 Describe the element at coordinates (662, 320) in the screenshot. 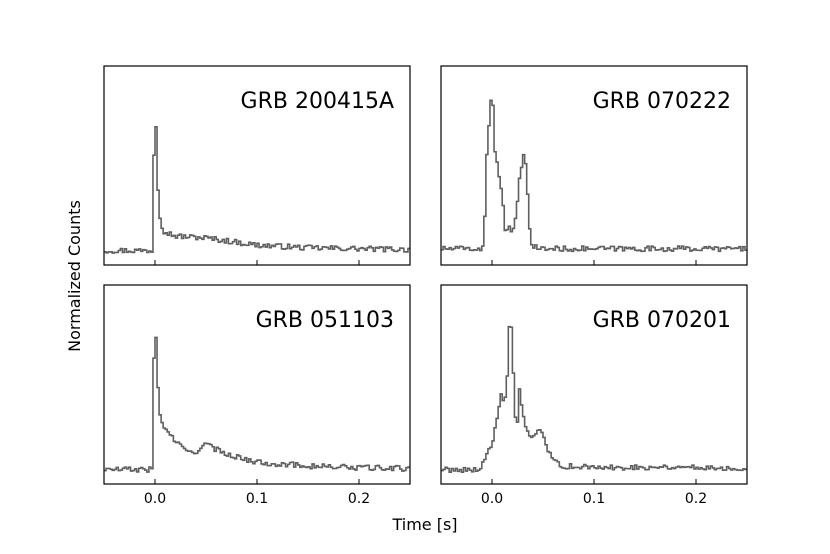

I see `panel-title: GRB 070201` at that location.